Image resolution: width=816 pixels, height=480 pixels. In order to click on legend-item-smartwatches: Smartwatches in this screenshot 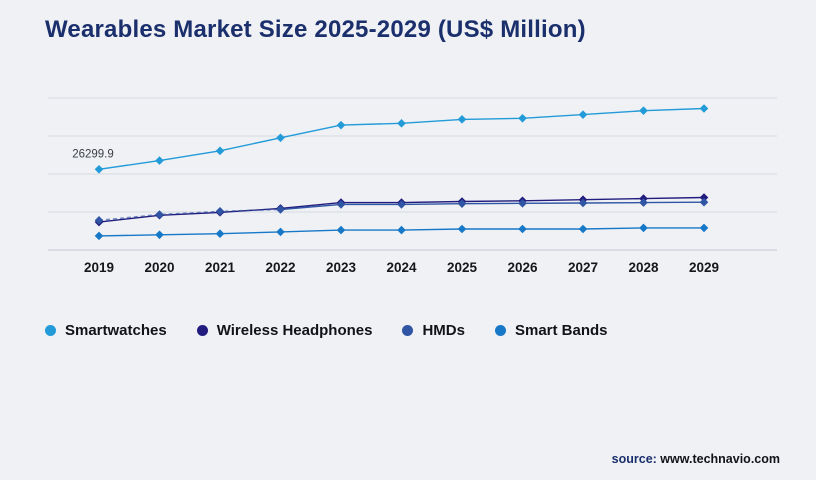, I will do `click(106, 330)`.